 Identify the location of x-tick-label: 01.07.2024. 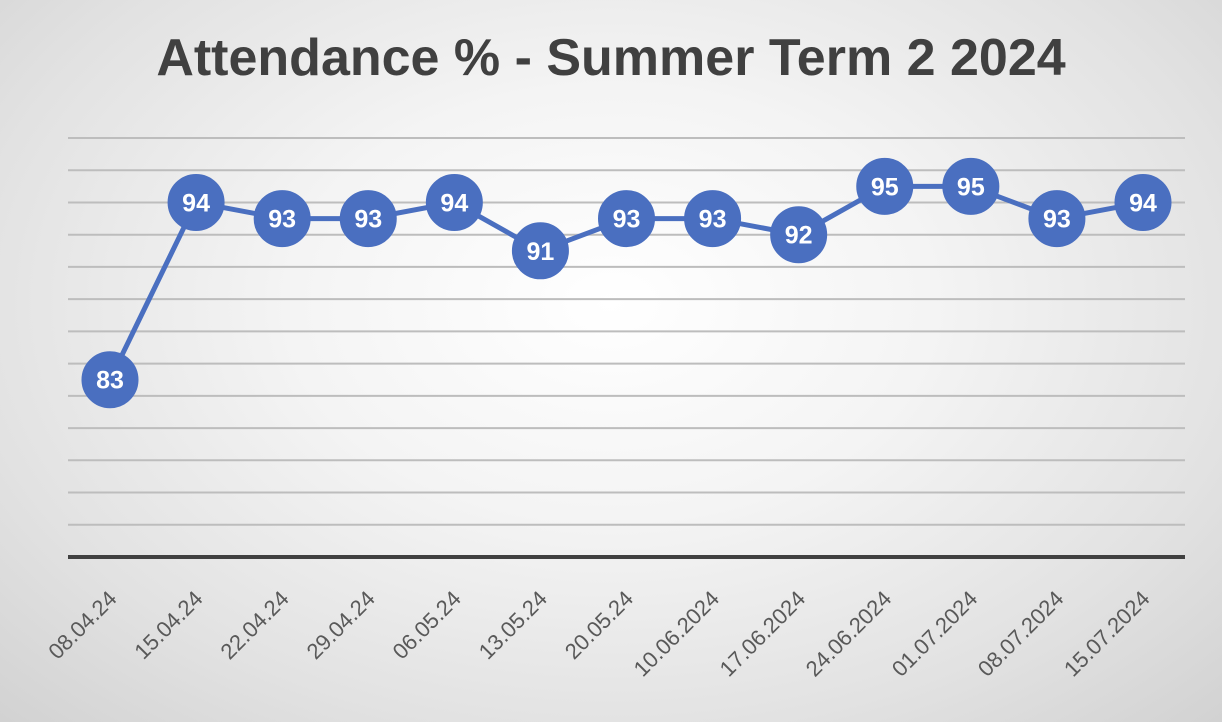
(935, 634).